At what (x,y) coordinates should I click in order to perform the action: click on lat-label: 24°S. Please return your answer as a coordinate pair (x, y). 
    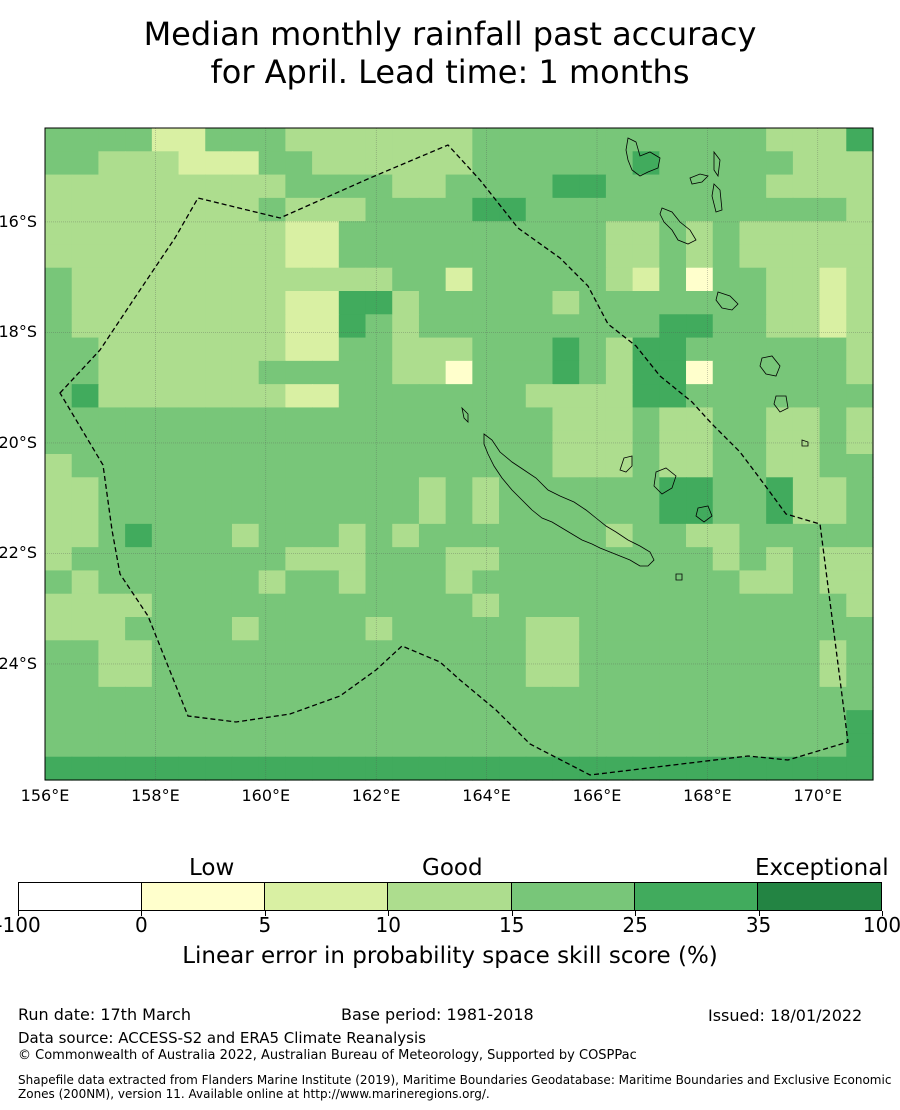
    Looking at the image, I should click on (18, 663).